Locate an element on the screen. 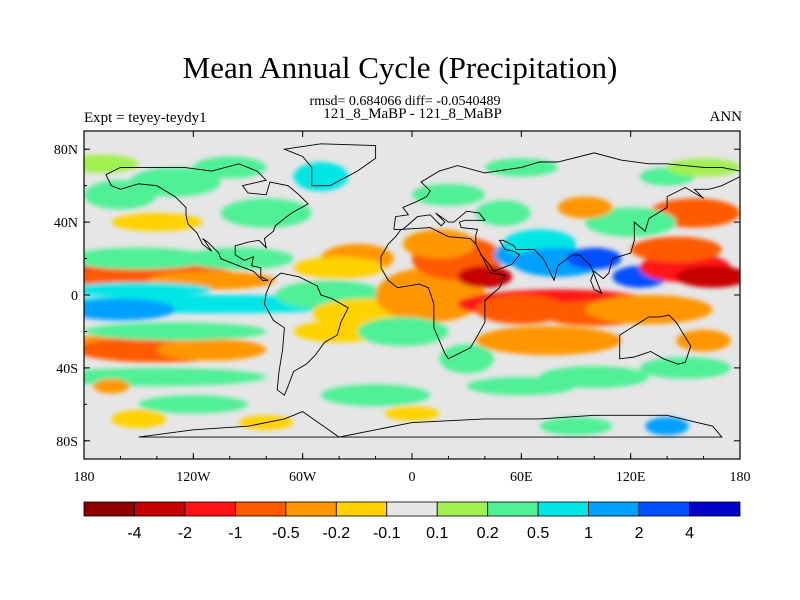 The width and height of the screenshot is (800, 600). colorbar-label: -4 is located at coordinates (134, 533).